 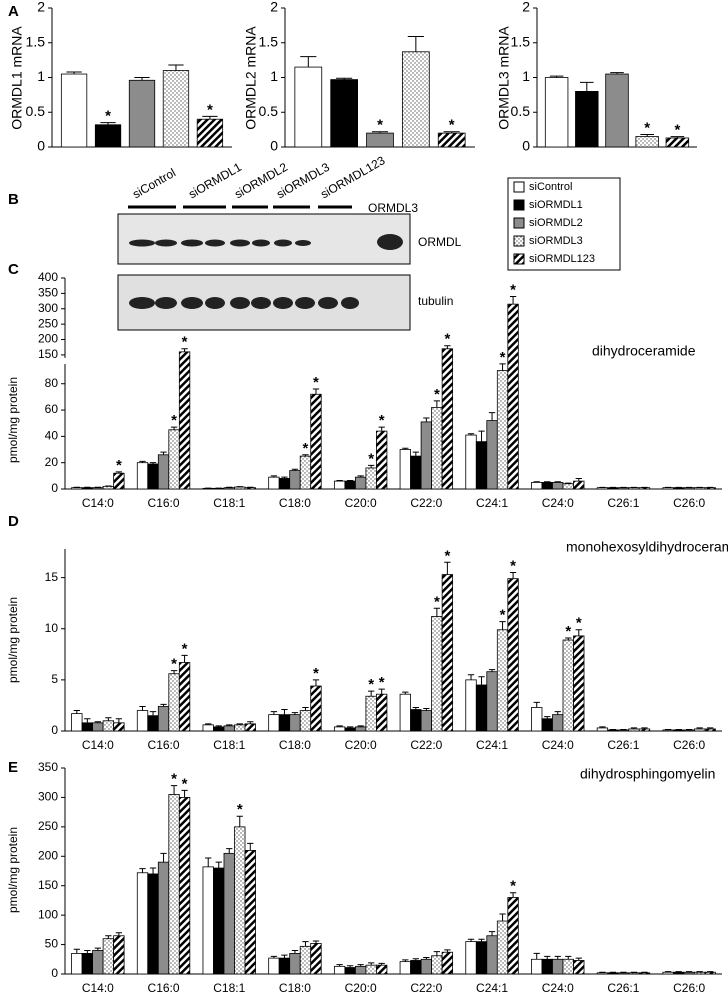 I want to click on x-tick-label: C26:0, so click(x=689, y=503).